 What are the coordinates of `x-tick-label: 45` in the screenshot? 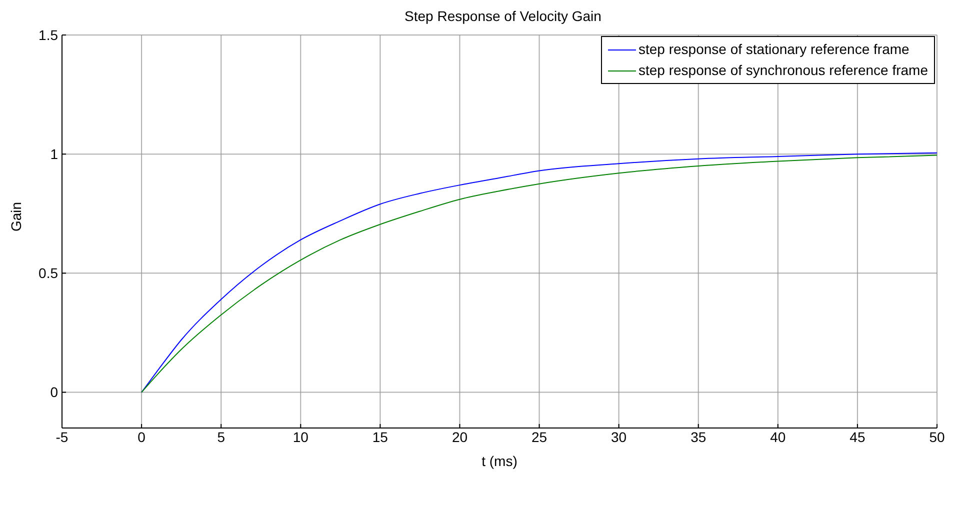 It's located at (858, 436).